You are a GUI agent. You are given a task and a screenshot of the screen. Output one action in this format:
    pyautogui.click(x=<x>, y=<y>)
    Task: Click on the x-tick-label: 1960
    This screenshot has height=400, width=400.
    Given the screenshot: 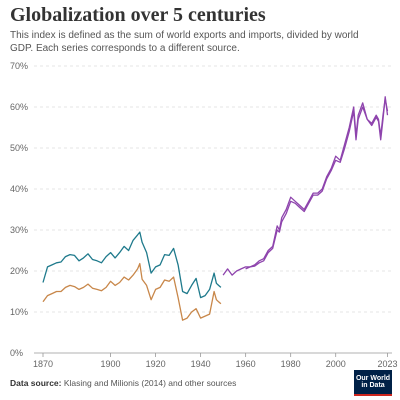 What is the action you would take?
    pyautogui.click(x=246, y=364)
    